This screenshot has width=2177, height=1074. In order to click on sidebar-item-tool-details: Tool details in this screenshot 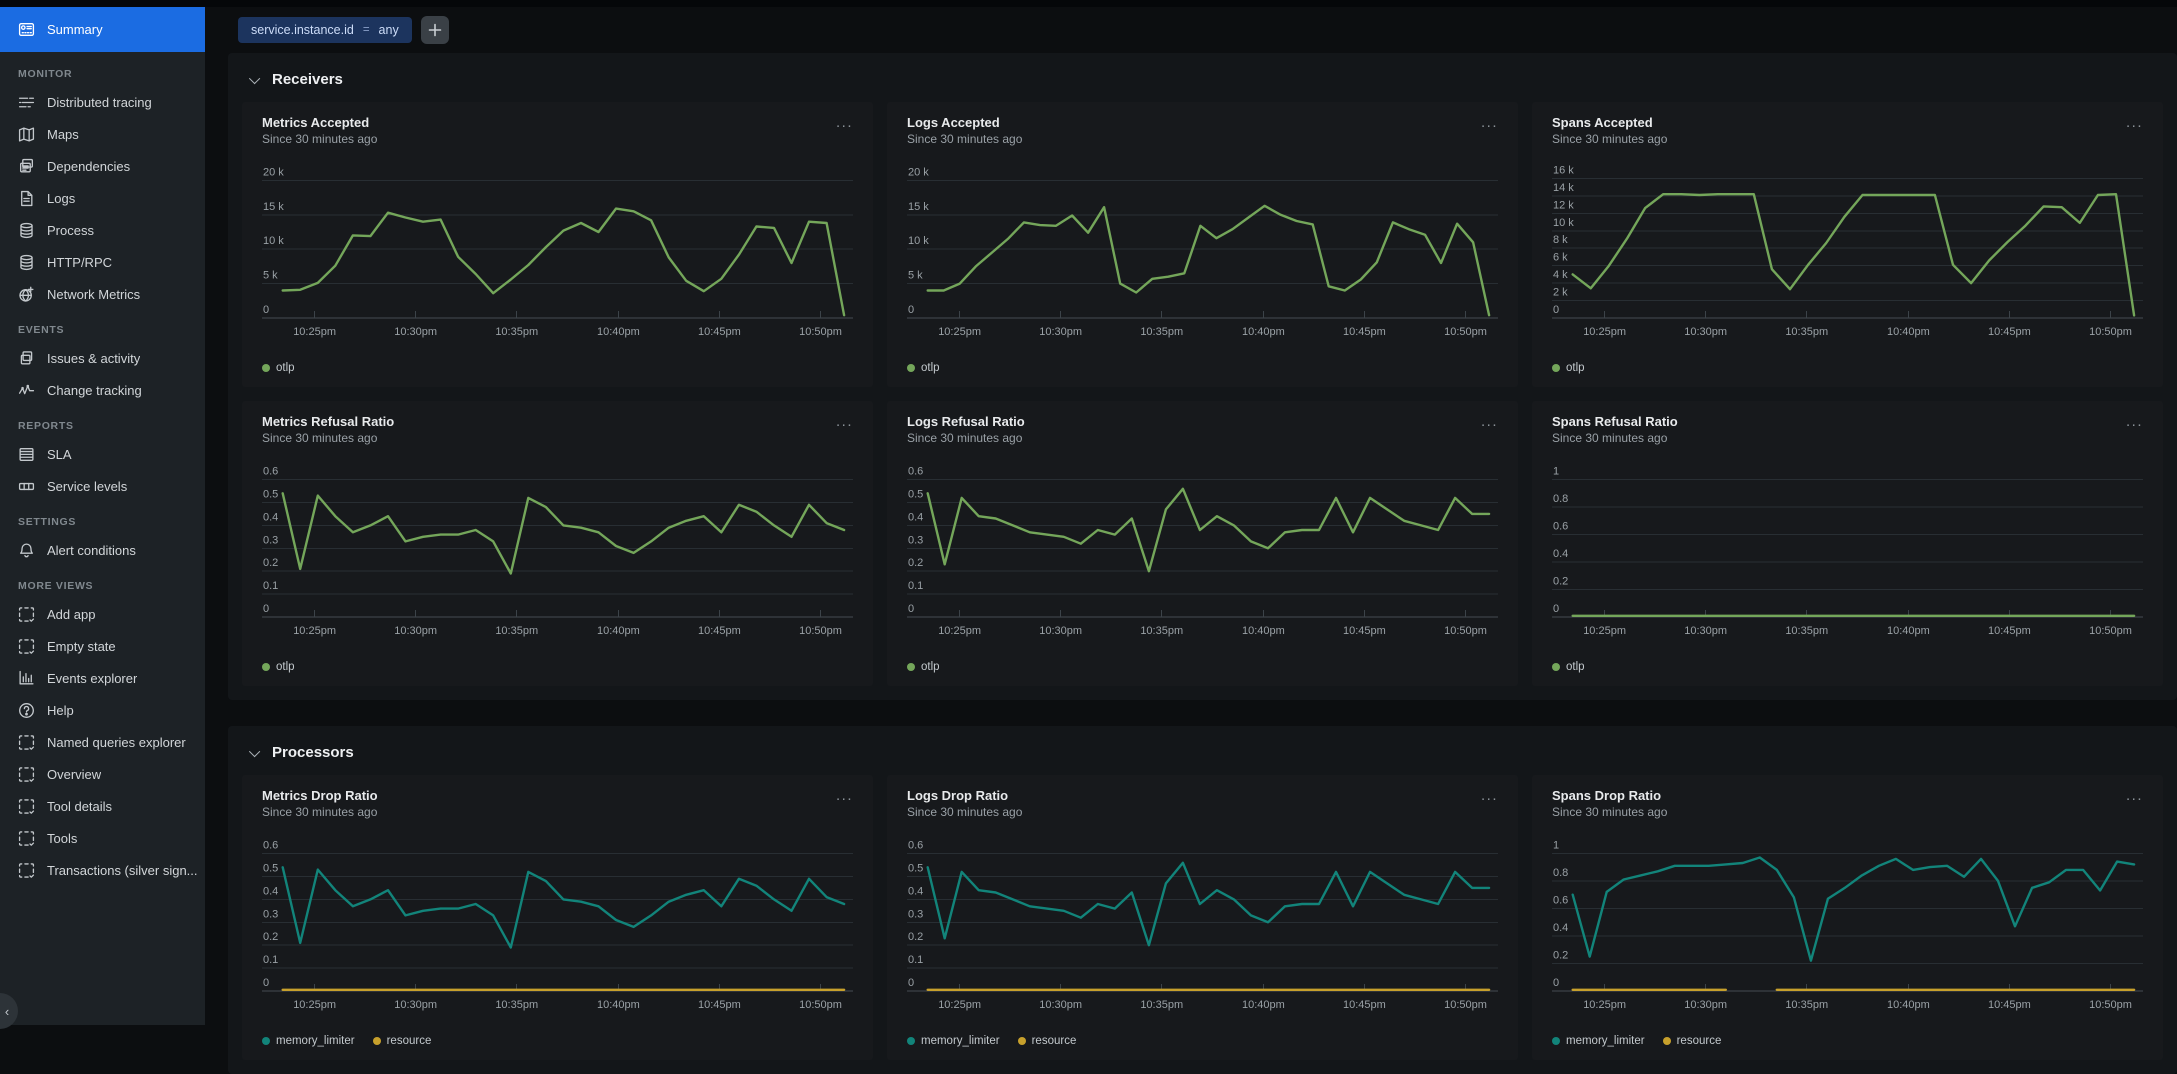, I will do `click(102, 806)`.